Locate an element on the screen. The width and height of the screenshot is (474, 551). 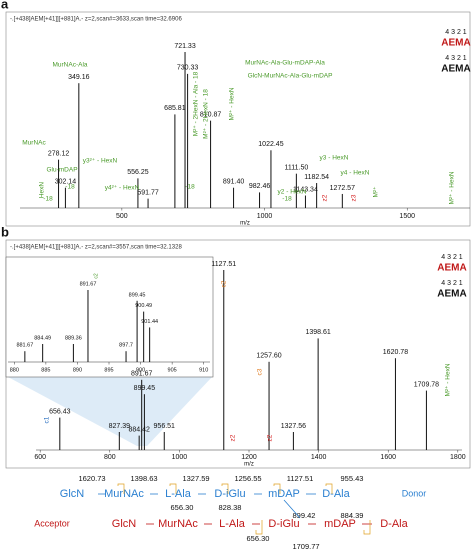
mass-label: 955.43 is located at coordinates (352, 478).